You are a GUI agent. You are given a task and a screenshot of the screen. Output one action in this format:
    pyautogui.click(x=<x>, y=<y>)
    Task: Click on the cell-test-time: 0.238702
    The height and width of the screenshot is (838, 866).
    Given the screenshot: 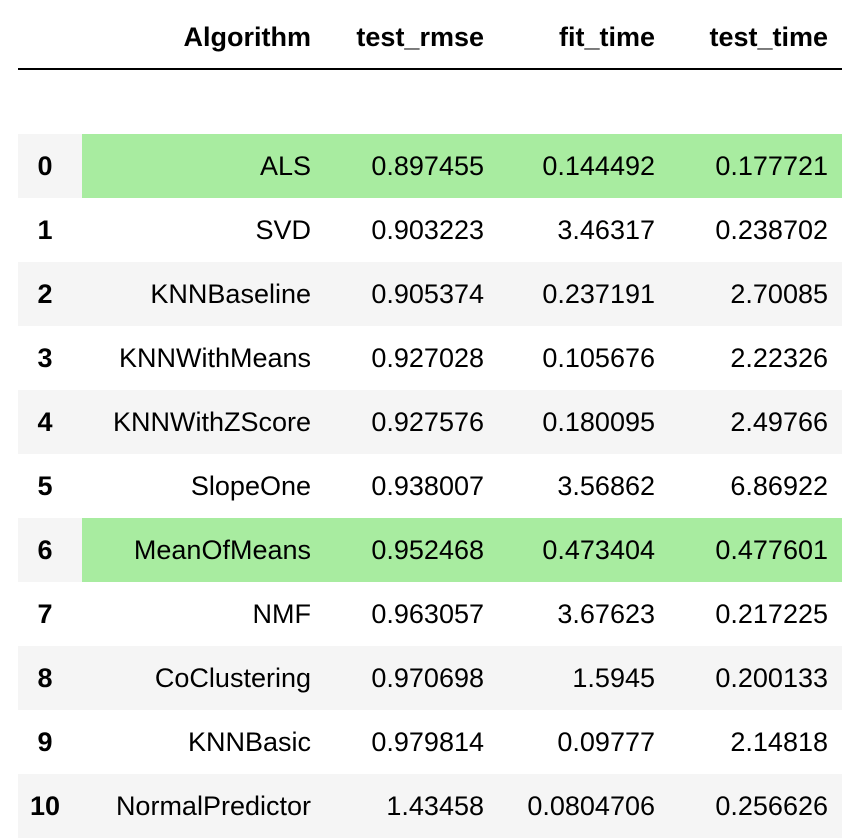 What is the action you would take?
    pyautogui.click(x=755, y=230)
    